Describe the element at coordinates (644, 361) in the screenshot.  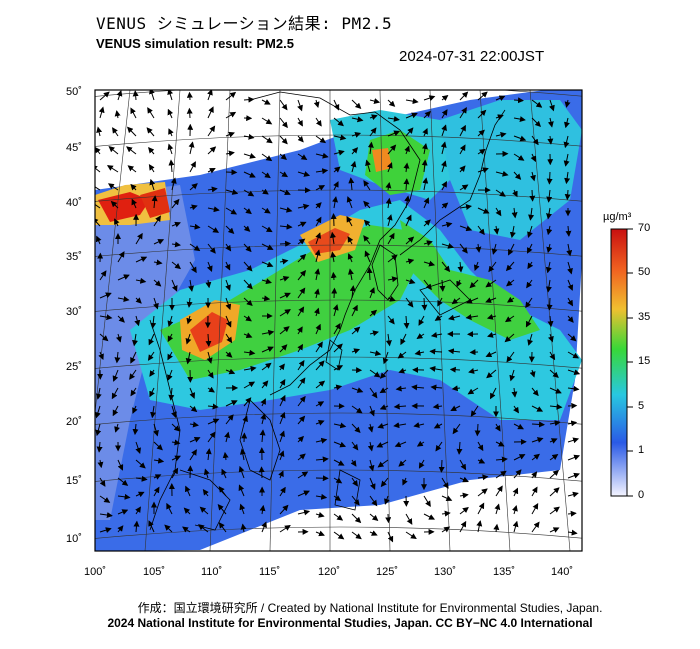
I see `colorbar-tick-15: 15` at that location.